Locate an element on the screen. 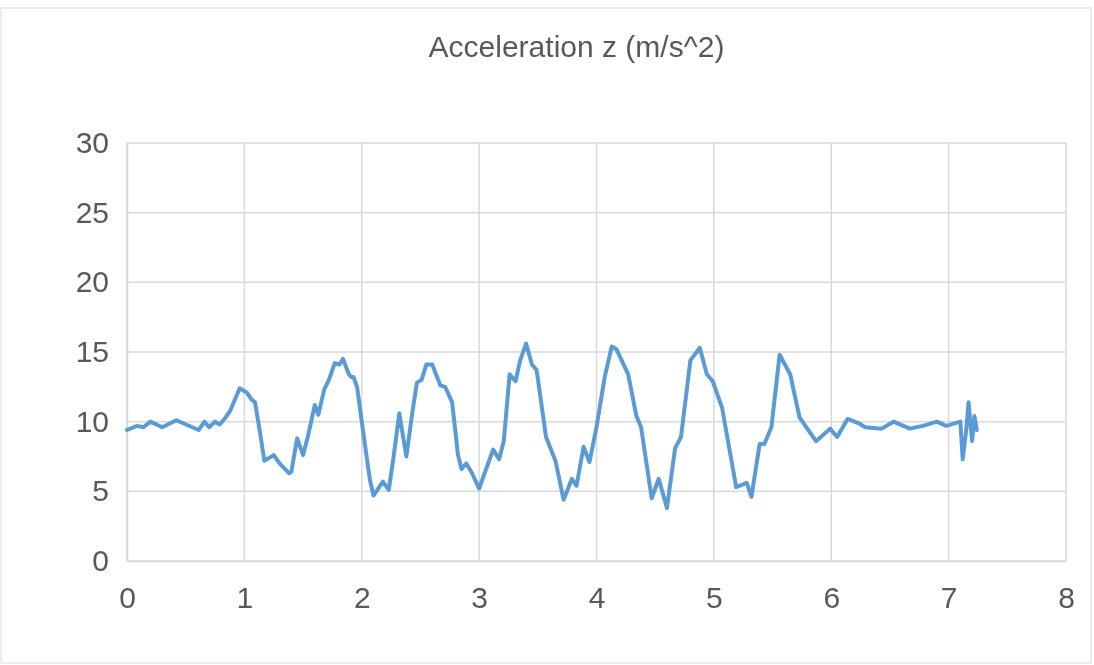  y-tick-label: 10 is located at coordinates (92, 421).